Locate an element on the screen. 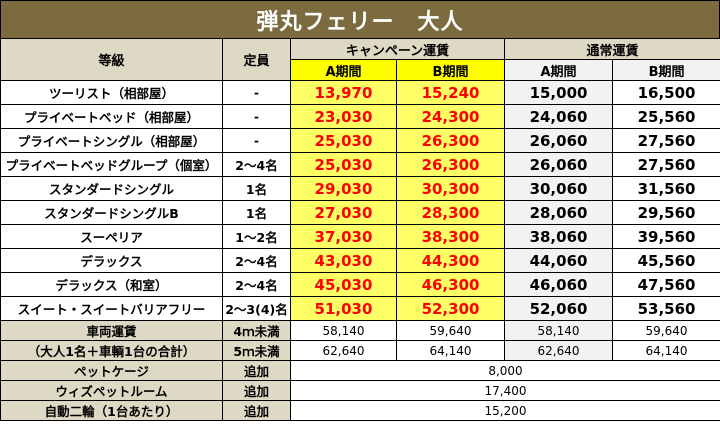  campaign-b-price: 44,300 is located at coordinates (450, 260).